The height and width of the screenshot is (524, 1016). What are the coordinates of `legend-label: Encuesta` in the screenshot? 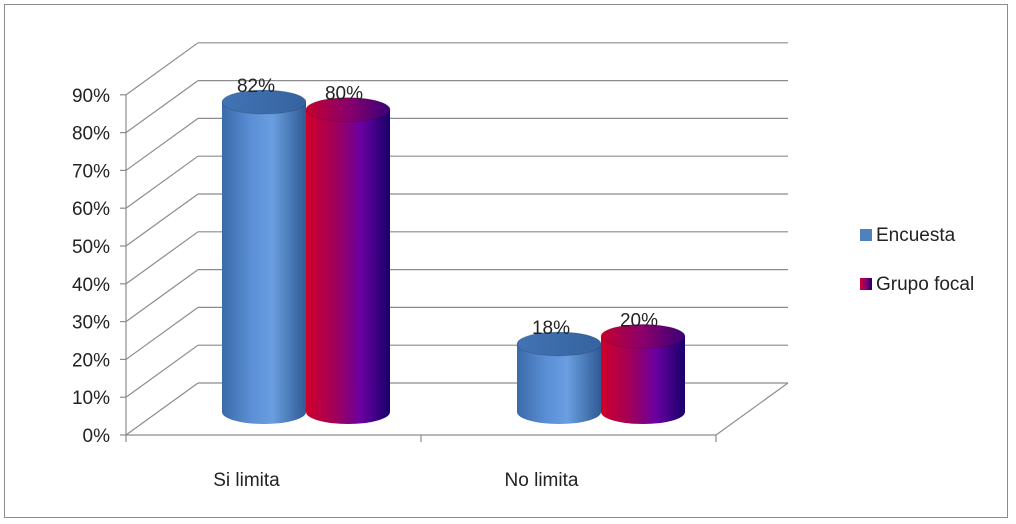 It's located at (916, 235).